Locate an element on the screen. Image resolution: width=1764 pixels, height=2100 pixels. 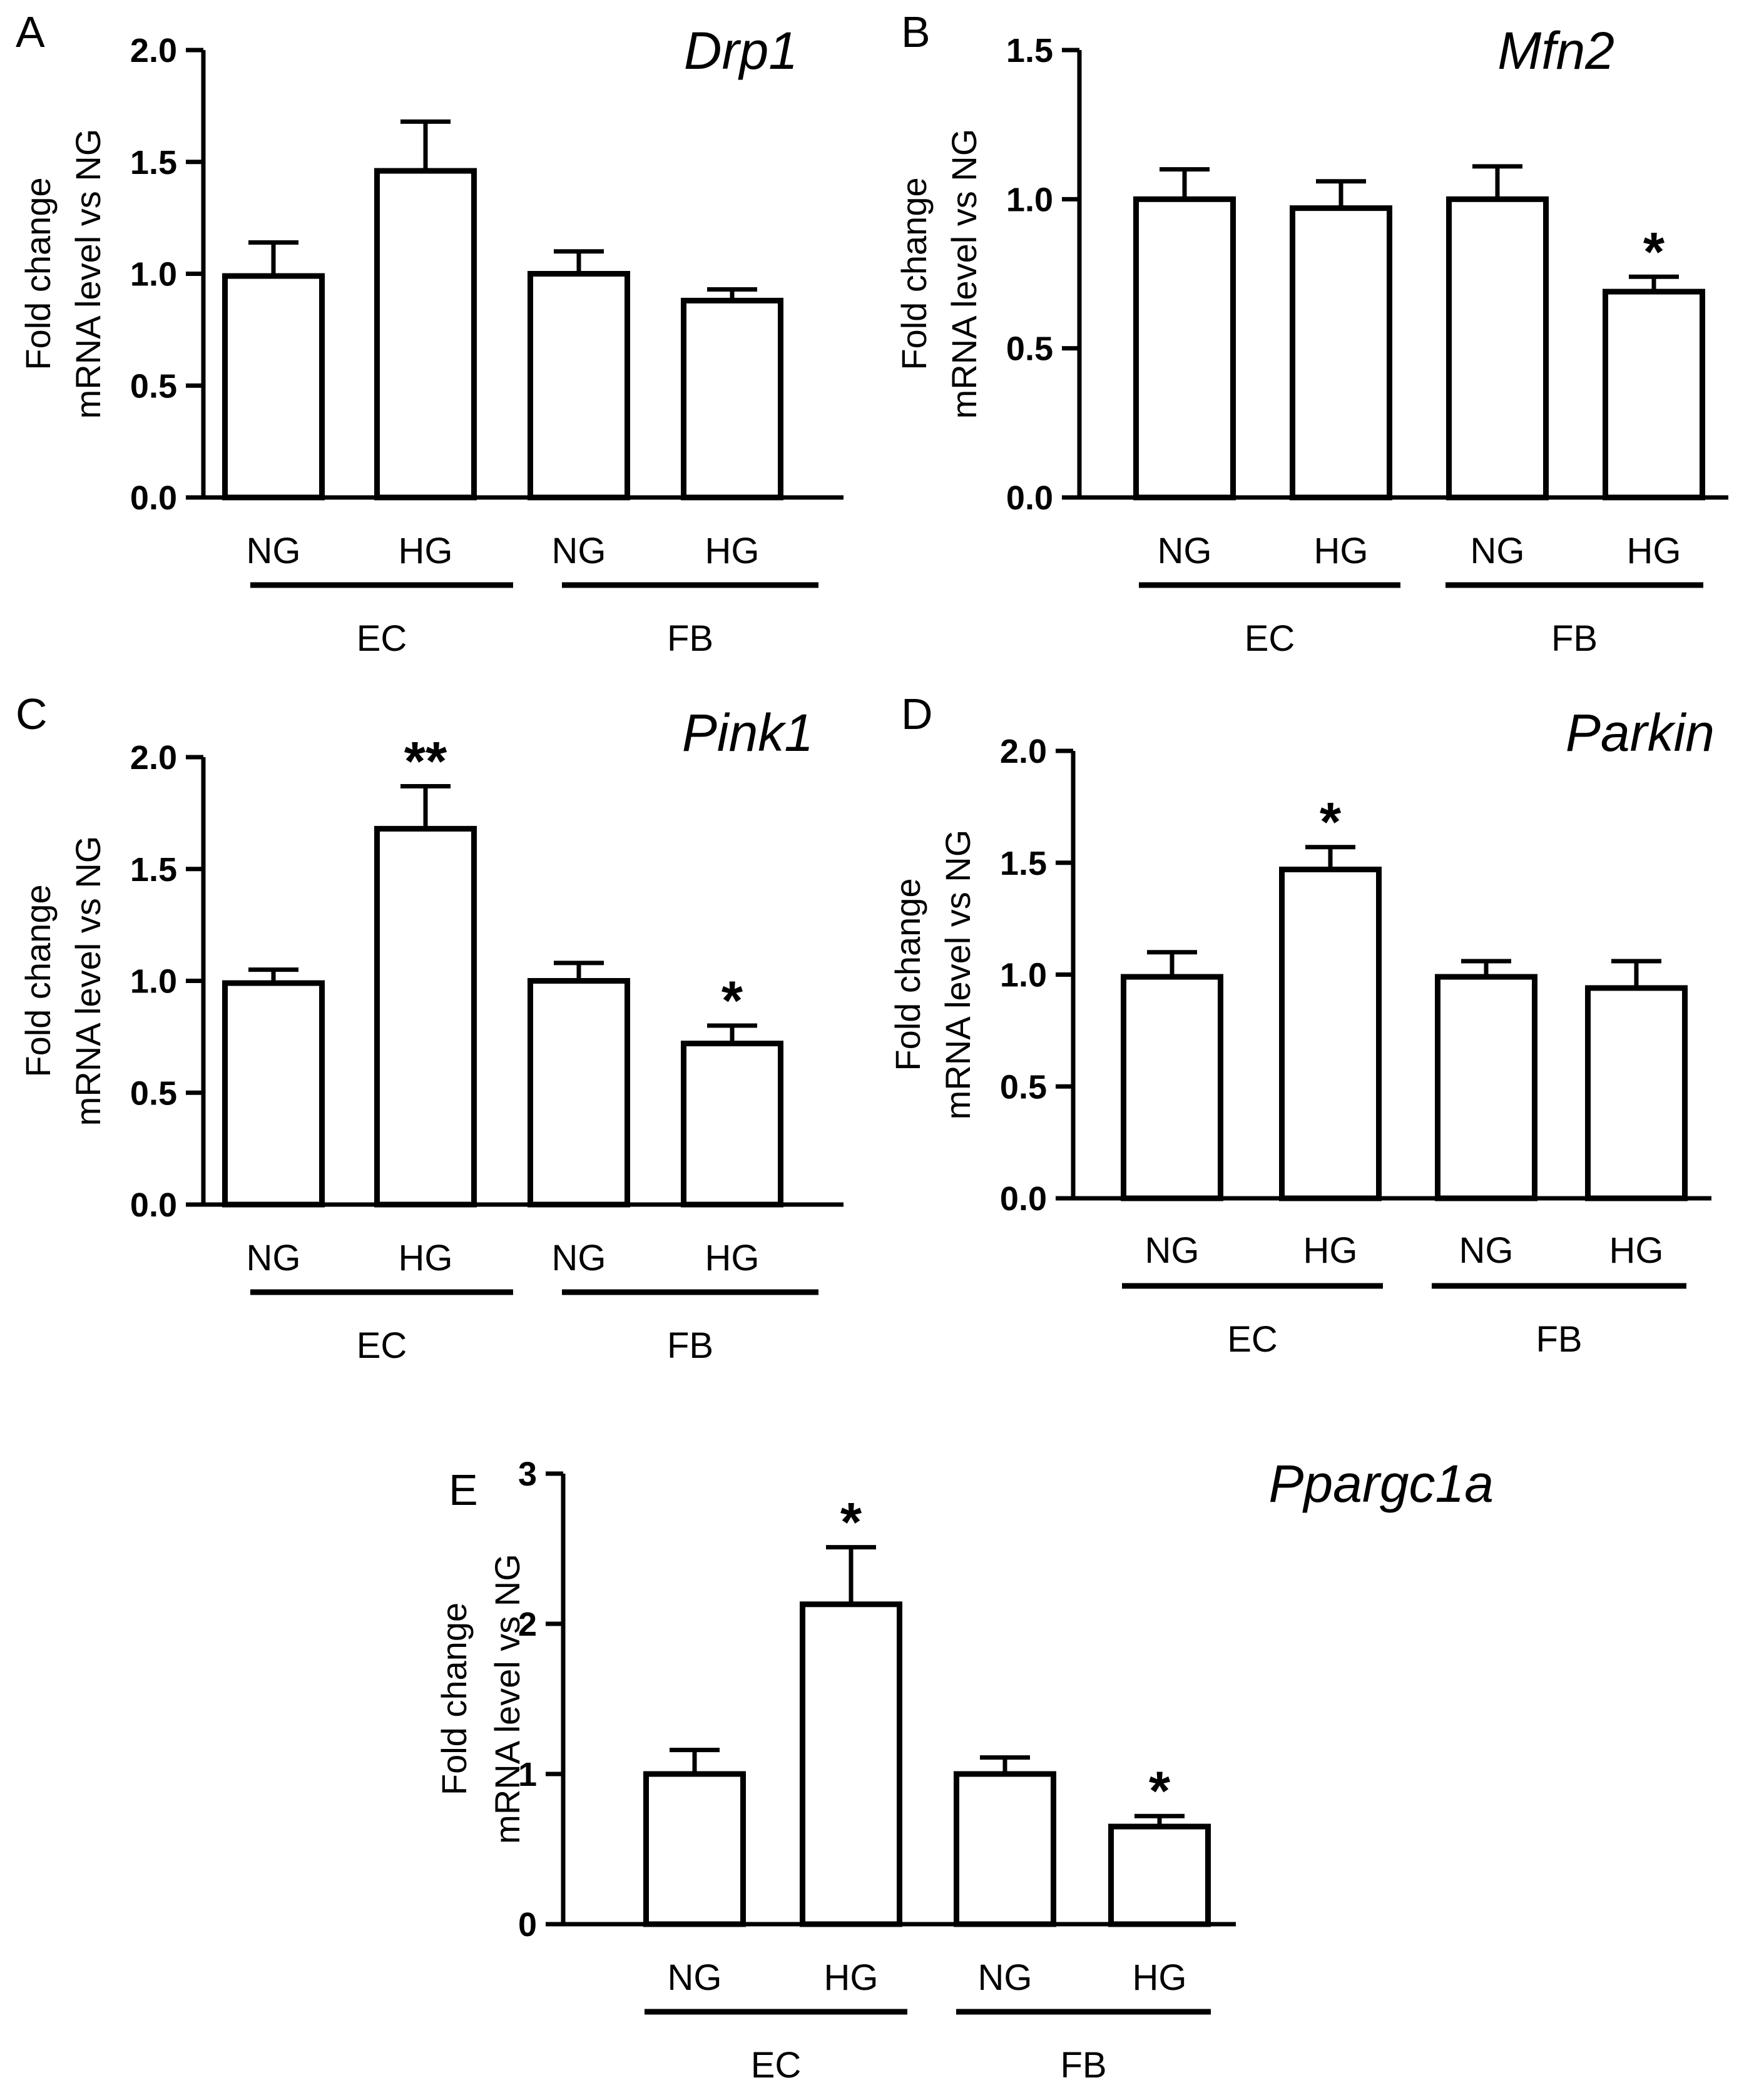
gene-title: Parkin is located at coordinates (1640, 732).